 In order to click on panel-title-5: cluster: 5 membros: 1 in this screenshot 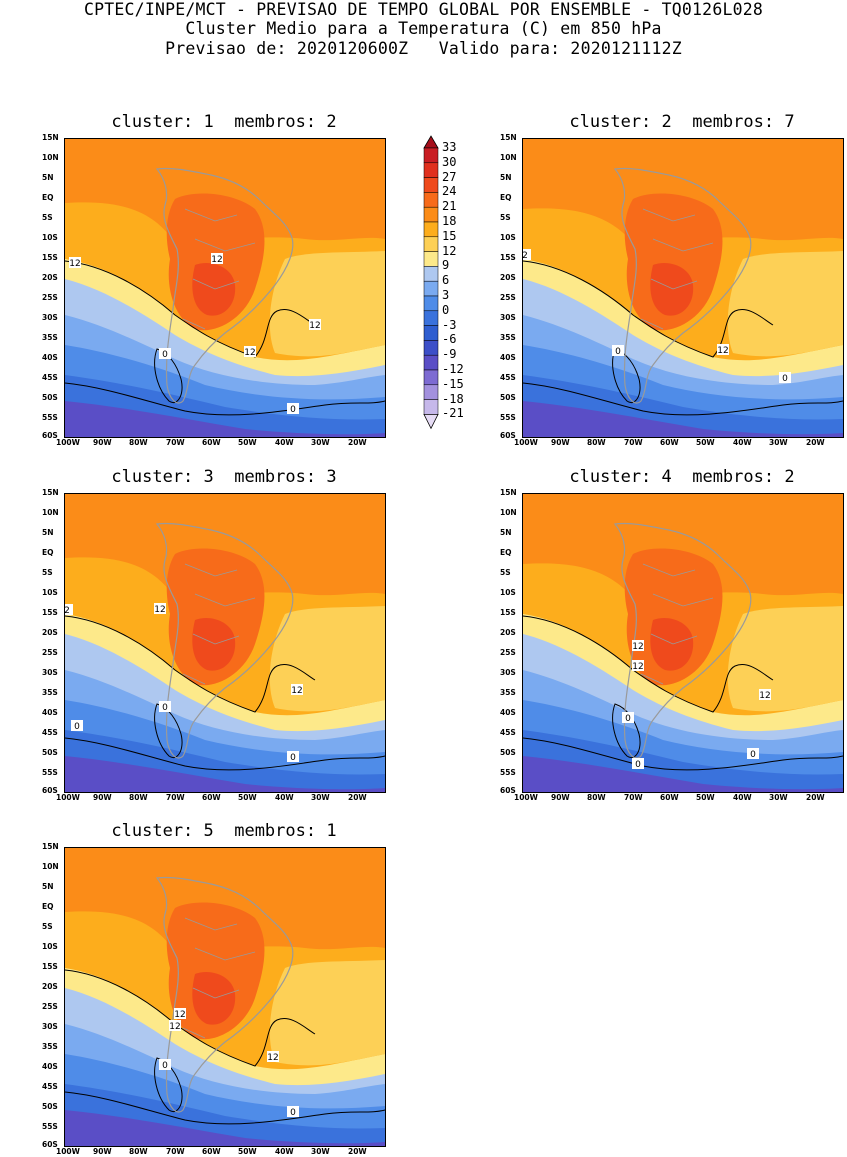, I will do `click(224, 831)`.